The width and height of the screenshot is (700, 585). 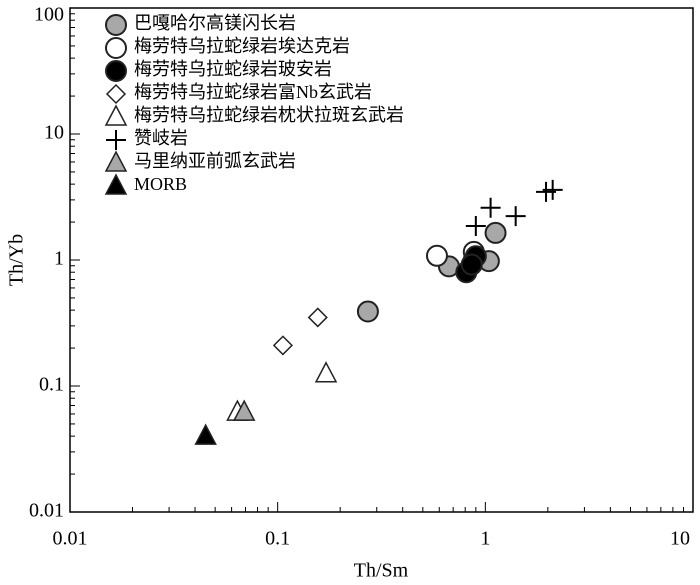 What do you see at coordinates (54, 133) in the screenshot?
I see `y-tick-label: 10` at bounding box center [54, 133].